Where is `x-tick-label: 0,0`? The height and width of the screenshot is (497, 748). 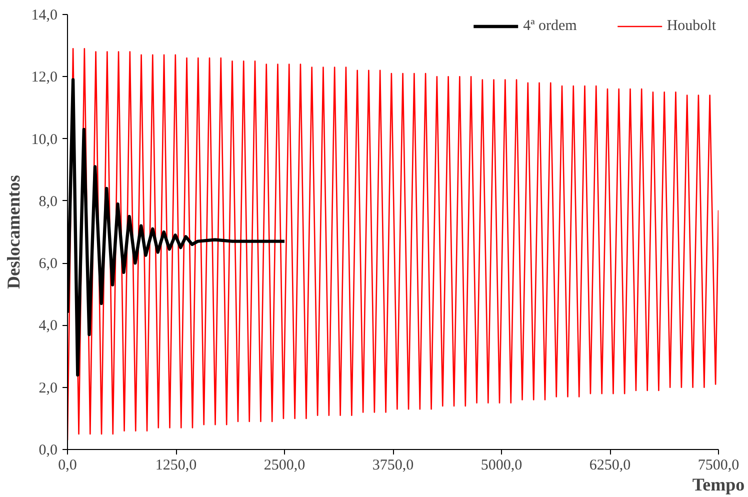
x-tick-label: 0,0 is located at coordinates (67, 466).